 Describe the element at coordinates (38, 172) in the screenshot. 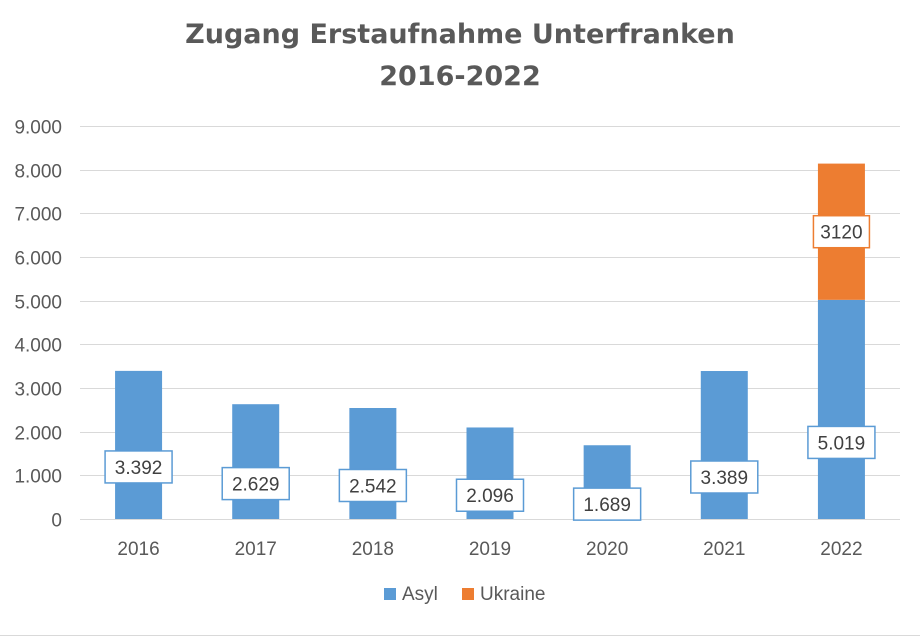

I see `y-tick-label-8: 8.000` at that location.